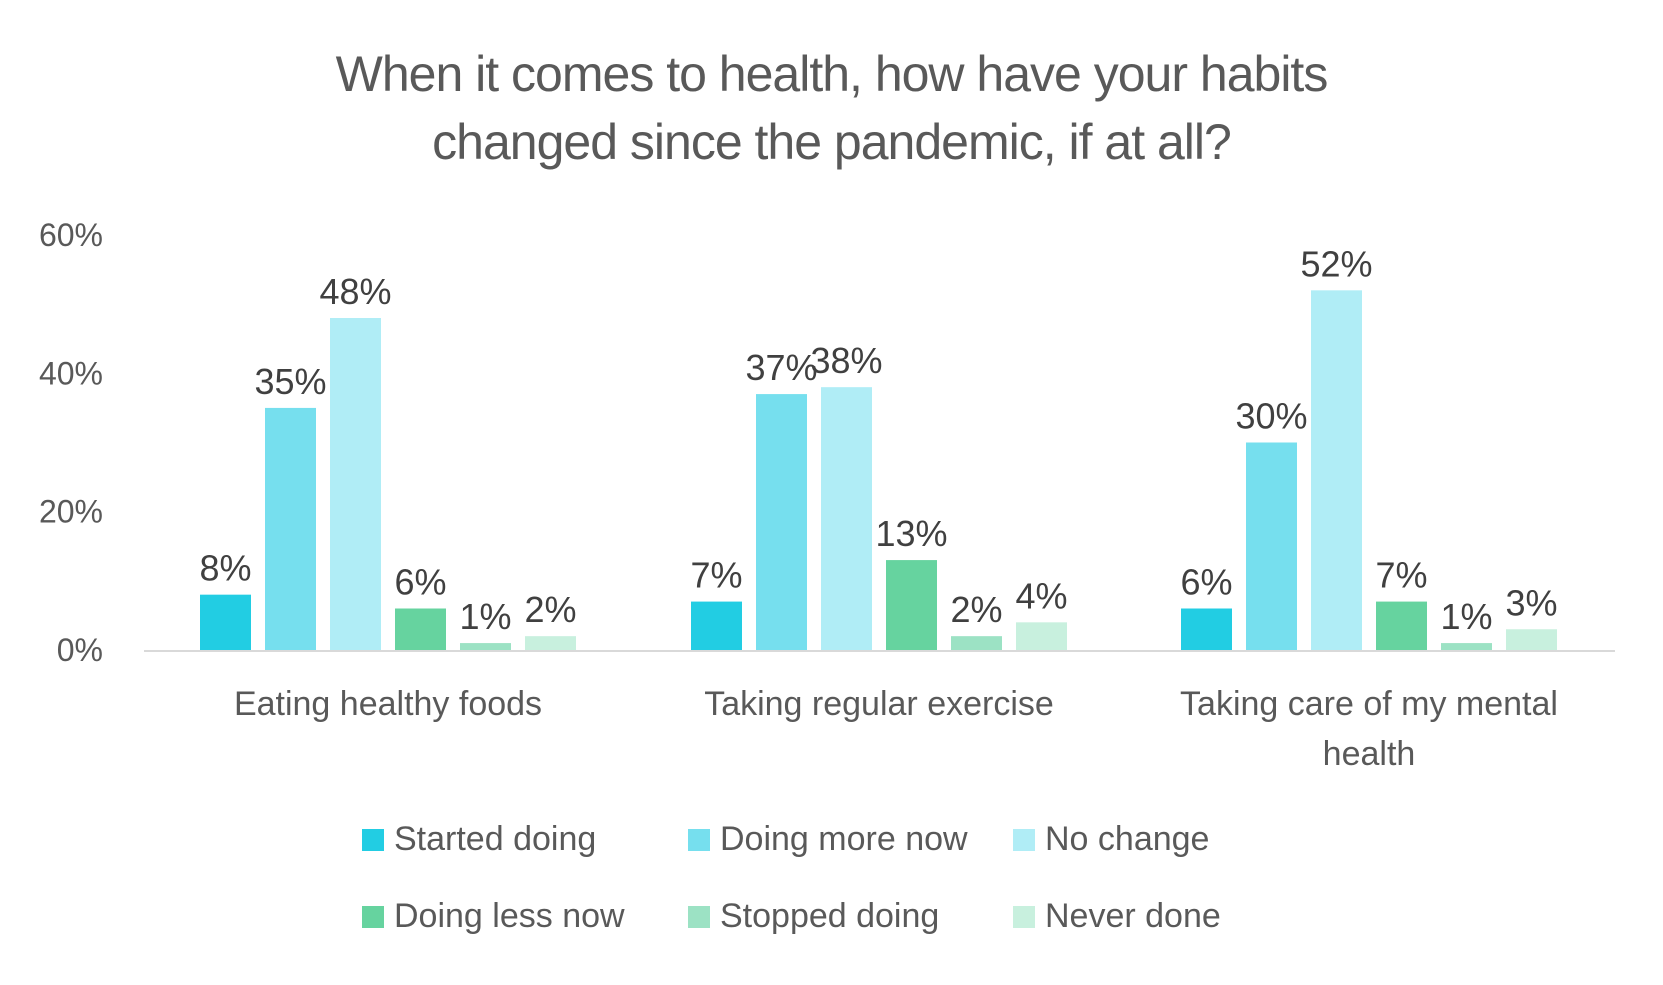 This screenshot has width=1663, height=985. I want to click on legend-label: Doing more now, so click(844, 839).